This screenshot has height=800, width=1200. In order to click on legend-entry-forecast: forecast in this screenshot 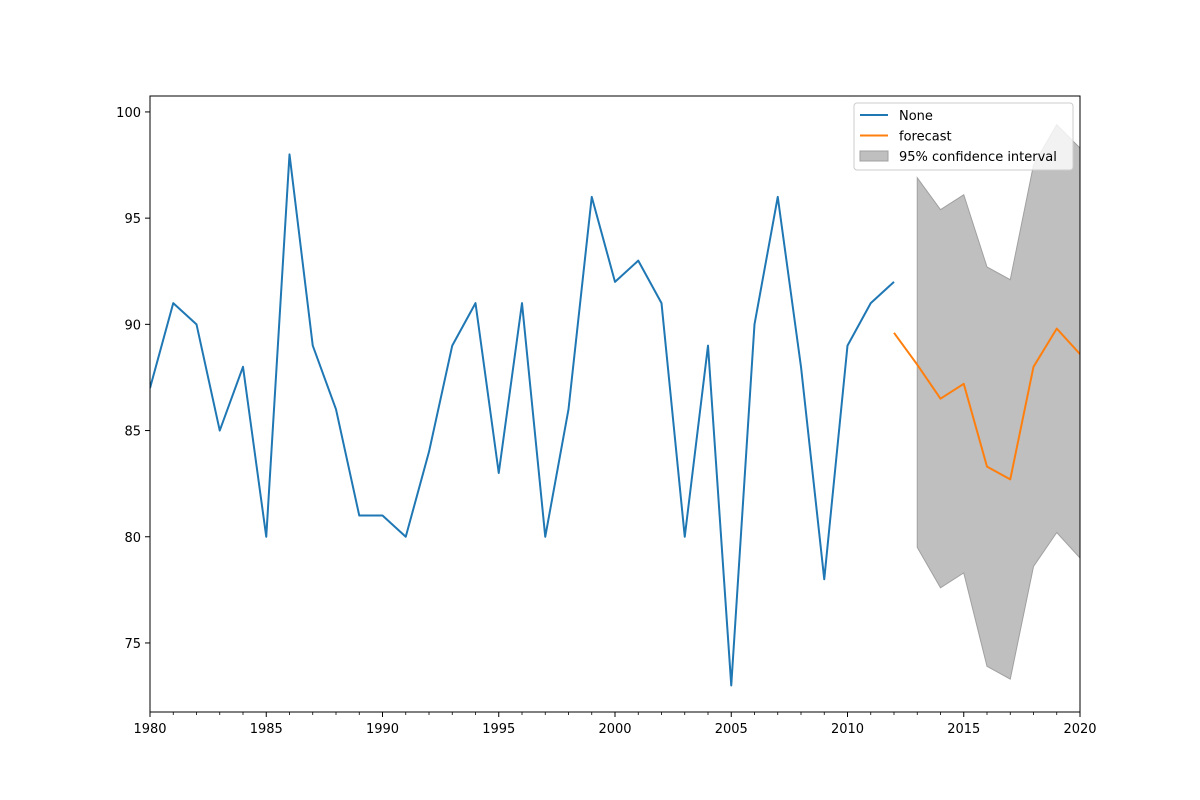, I will do `click(906, 137)`.